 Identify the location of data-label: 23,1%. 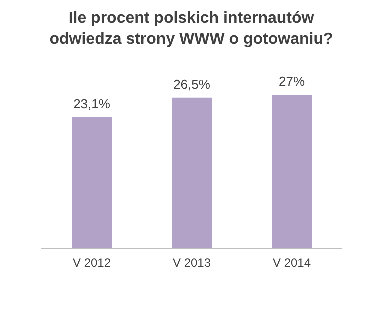
(92, 104).